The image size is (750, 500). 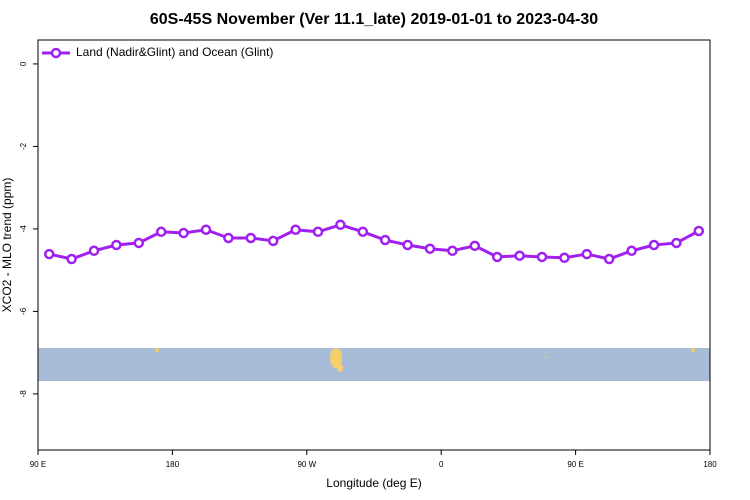 What do you see at coordinates (174, 52) in the screenshot?
I see `legend-label: Land (Nadir&Glint) and Ocean (Glint)` at bounding box center [174, 52].